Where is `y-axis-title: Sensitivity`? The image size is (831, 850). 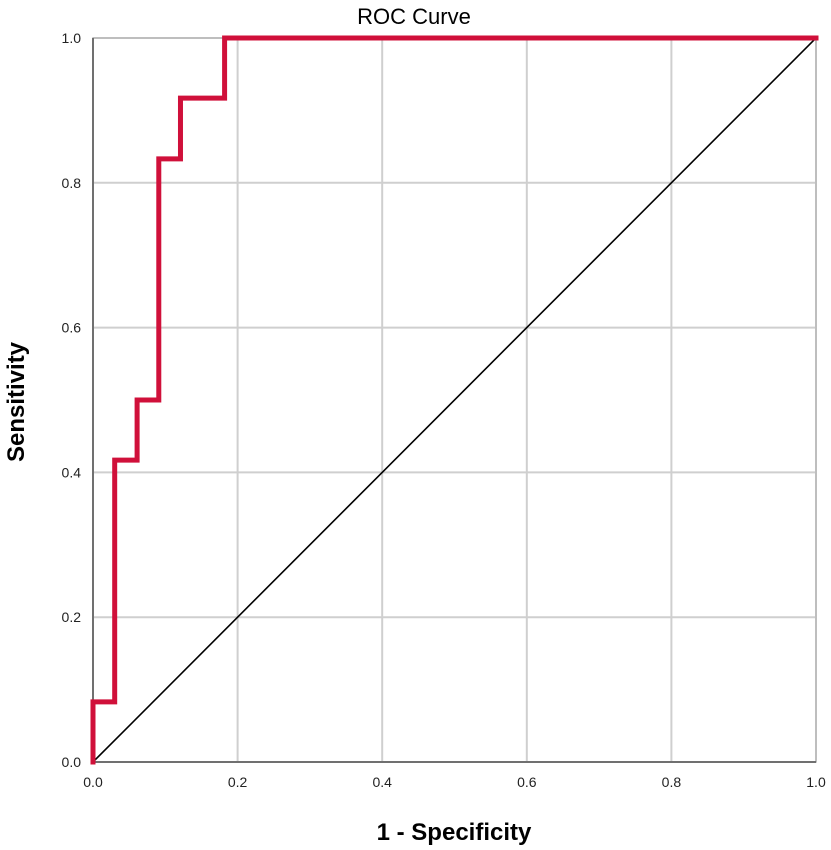
y-axis-title: Sensitivity is located at coordinates (16, 401).